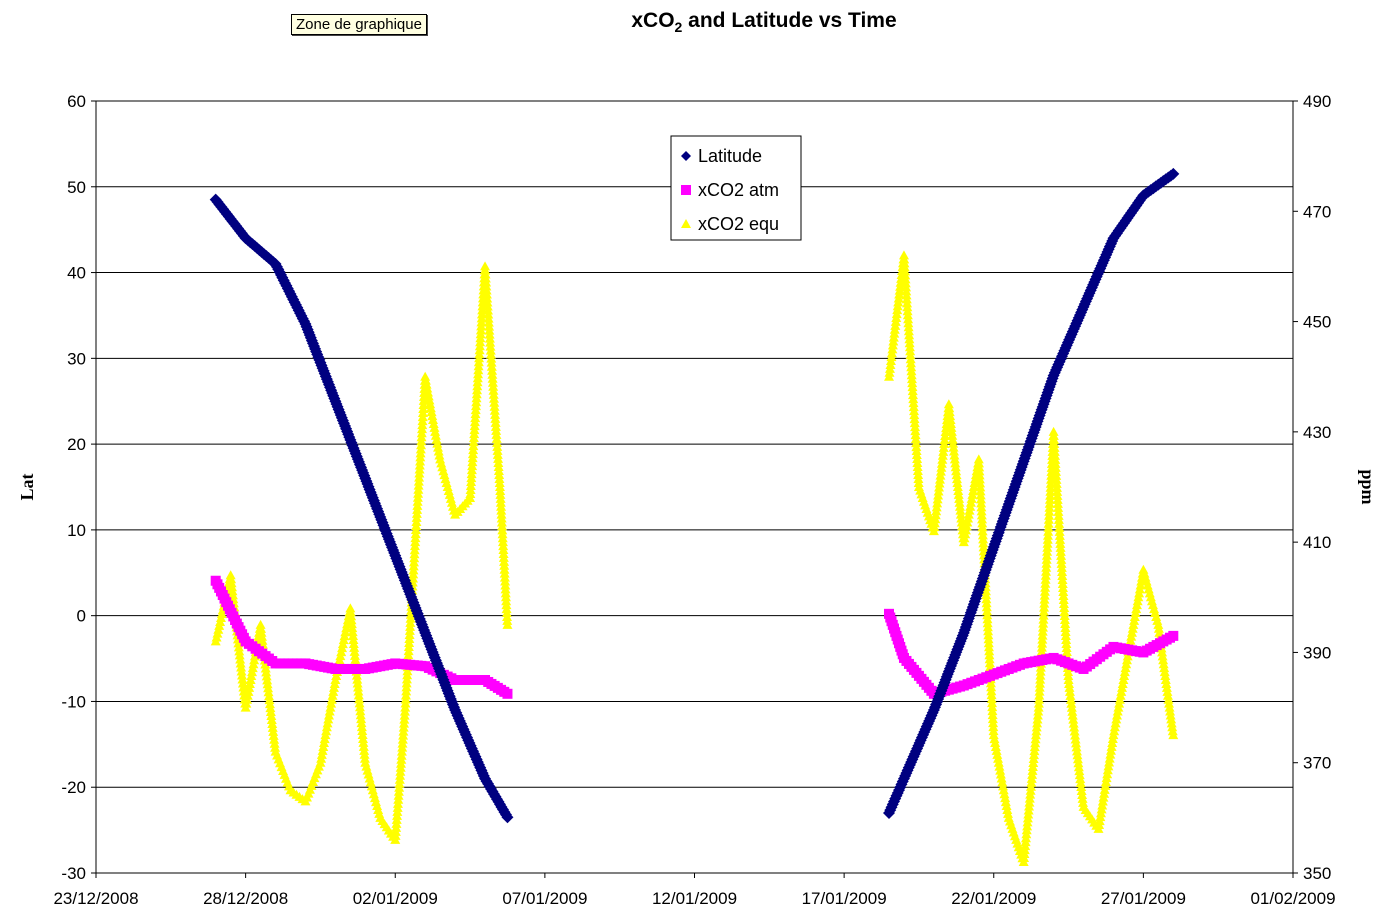  I want to click on y-right-tick-label: 470, so click(1317, 211).